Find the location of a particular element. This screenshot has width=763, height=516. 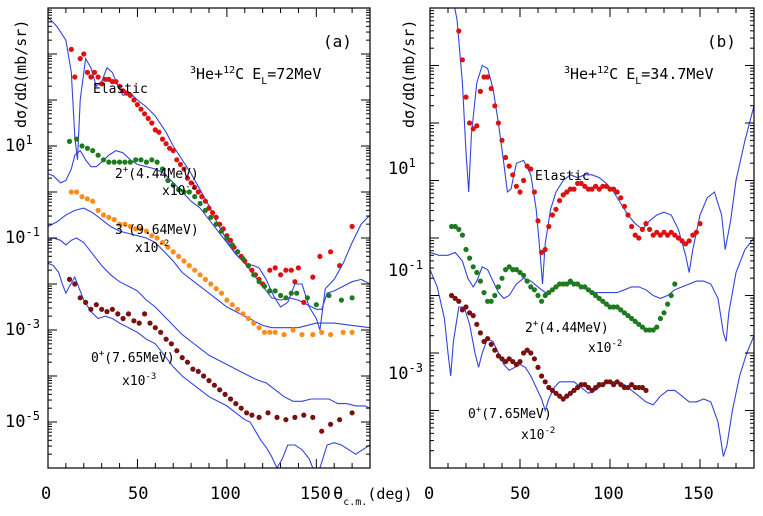

panel-a-label-elastic: Elastic is located at coordinates (120, 89).